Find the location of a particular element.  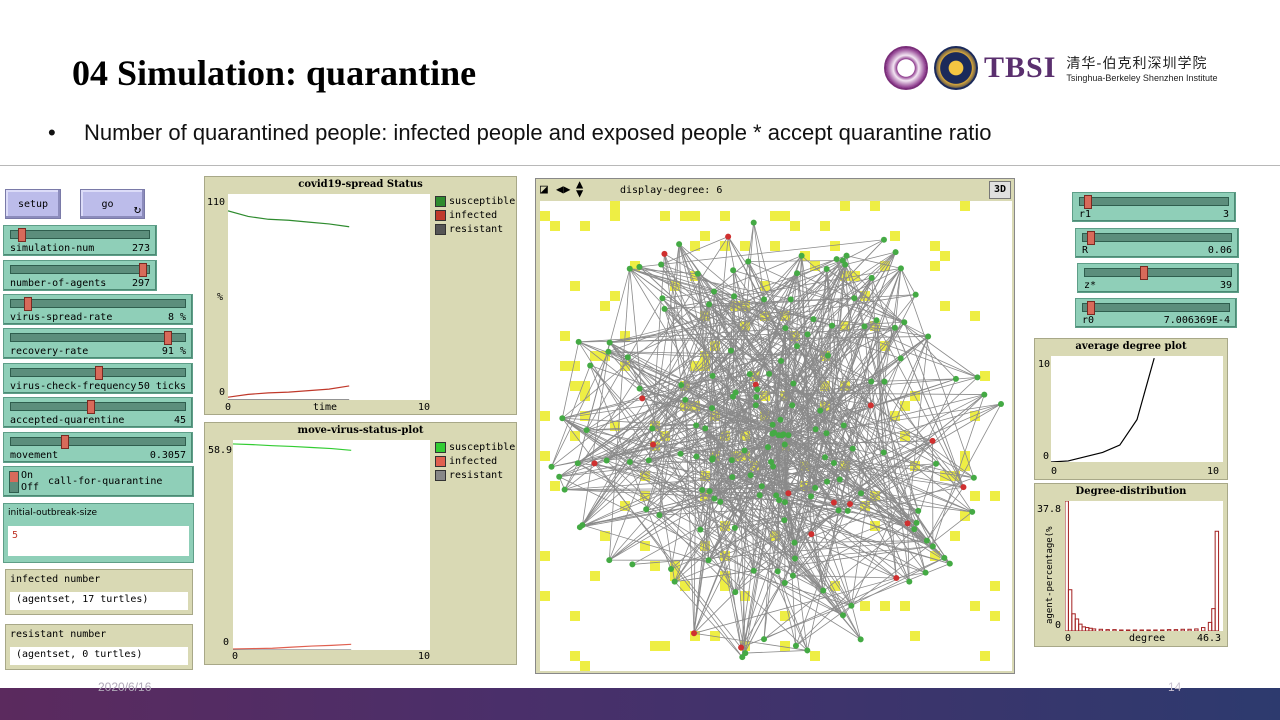

simulation-num-slider: simulation-num 273 is located at coordinates (80, 240).